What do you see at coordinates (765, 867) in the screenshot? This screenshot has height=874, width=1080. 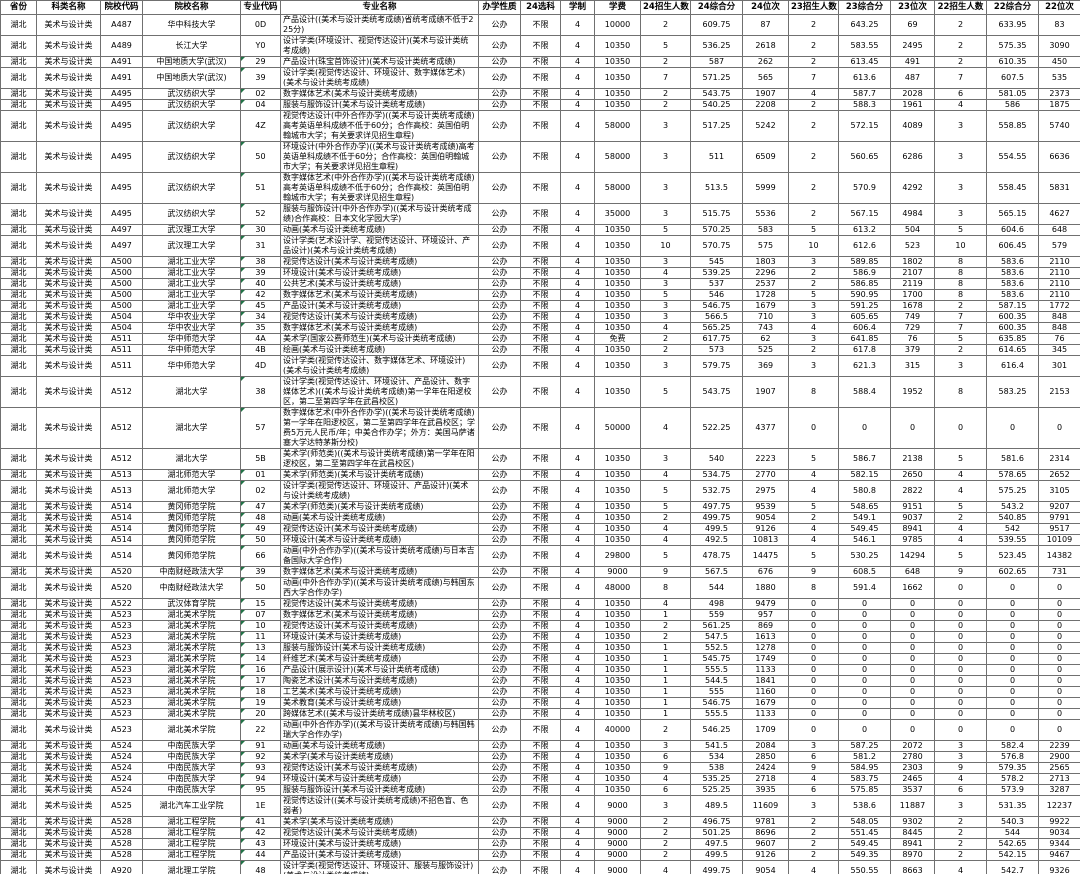 I see `table-cell: 9054` at bounding box center [765, 867].